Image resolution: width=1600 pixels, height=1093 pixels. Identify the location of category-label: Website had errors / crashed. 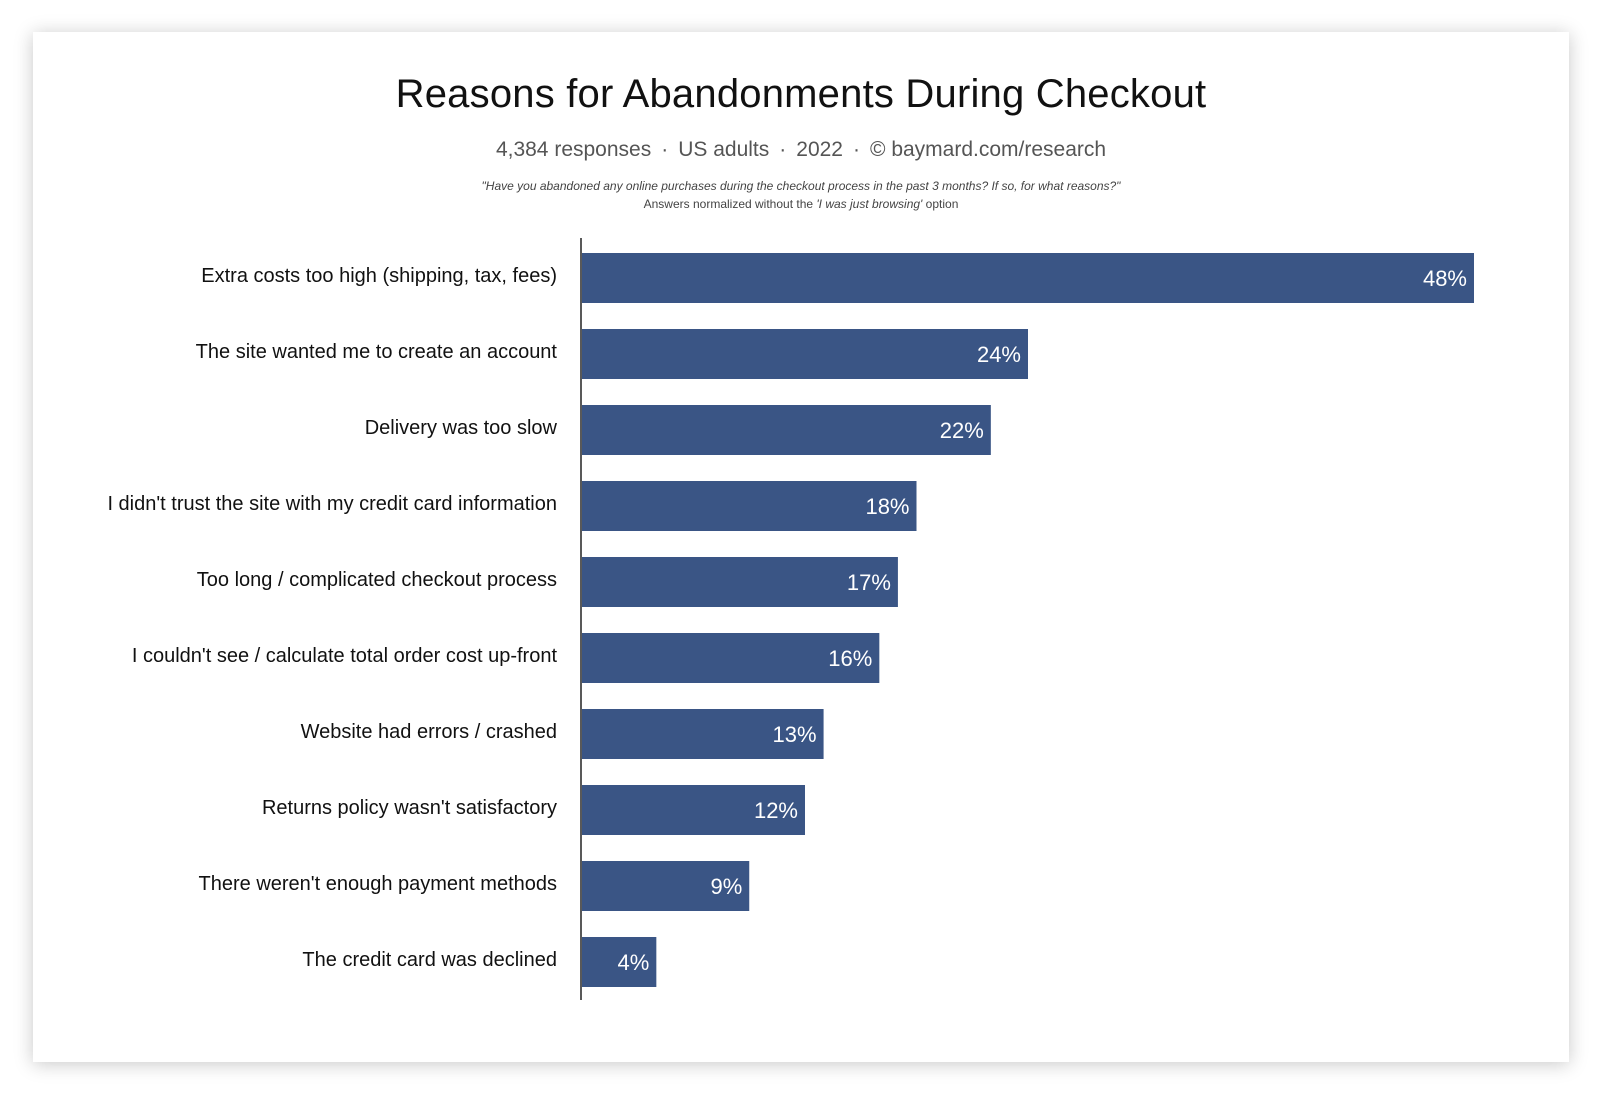
(429, 732).